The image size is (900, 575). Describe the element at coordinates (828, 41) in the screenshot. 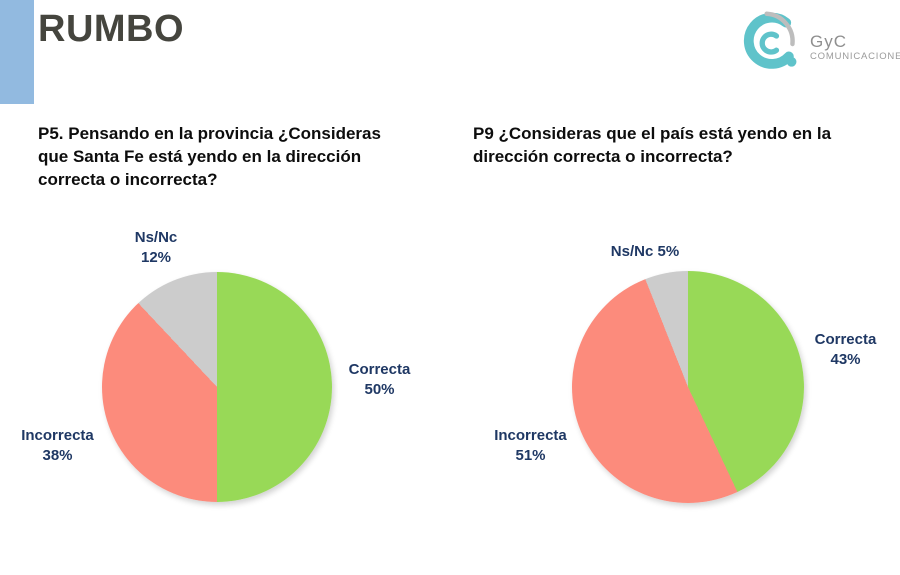

I see `logo-name: GyC` at that location.